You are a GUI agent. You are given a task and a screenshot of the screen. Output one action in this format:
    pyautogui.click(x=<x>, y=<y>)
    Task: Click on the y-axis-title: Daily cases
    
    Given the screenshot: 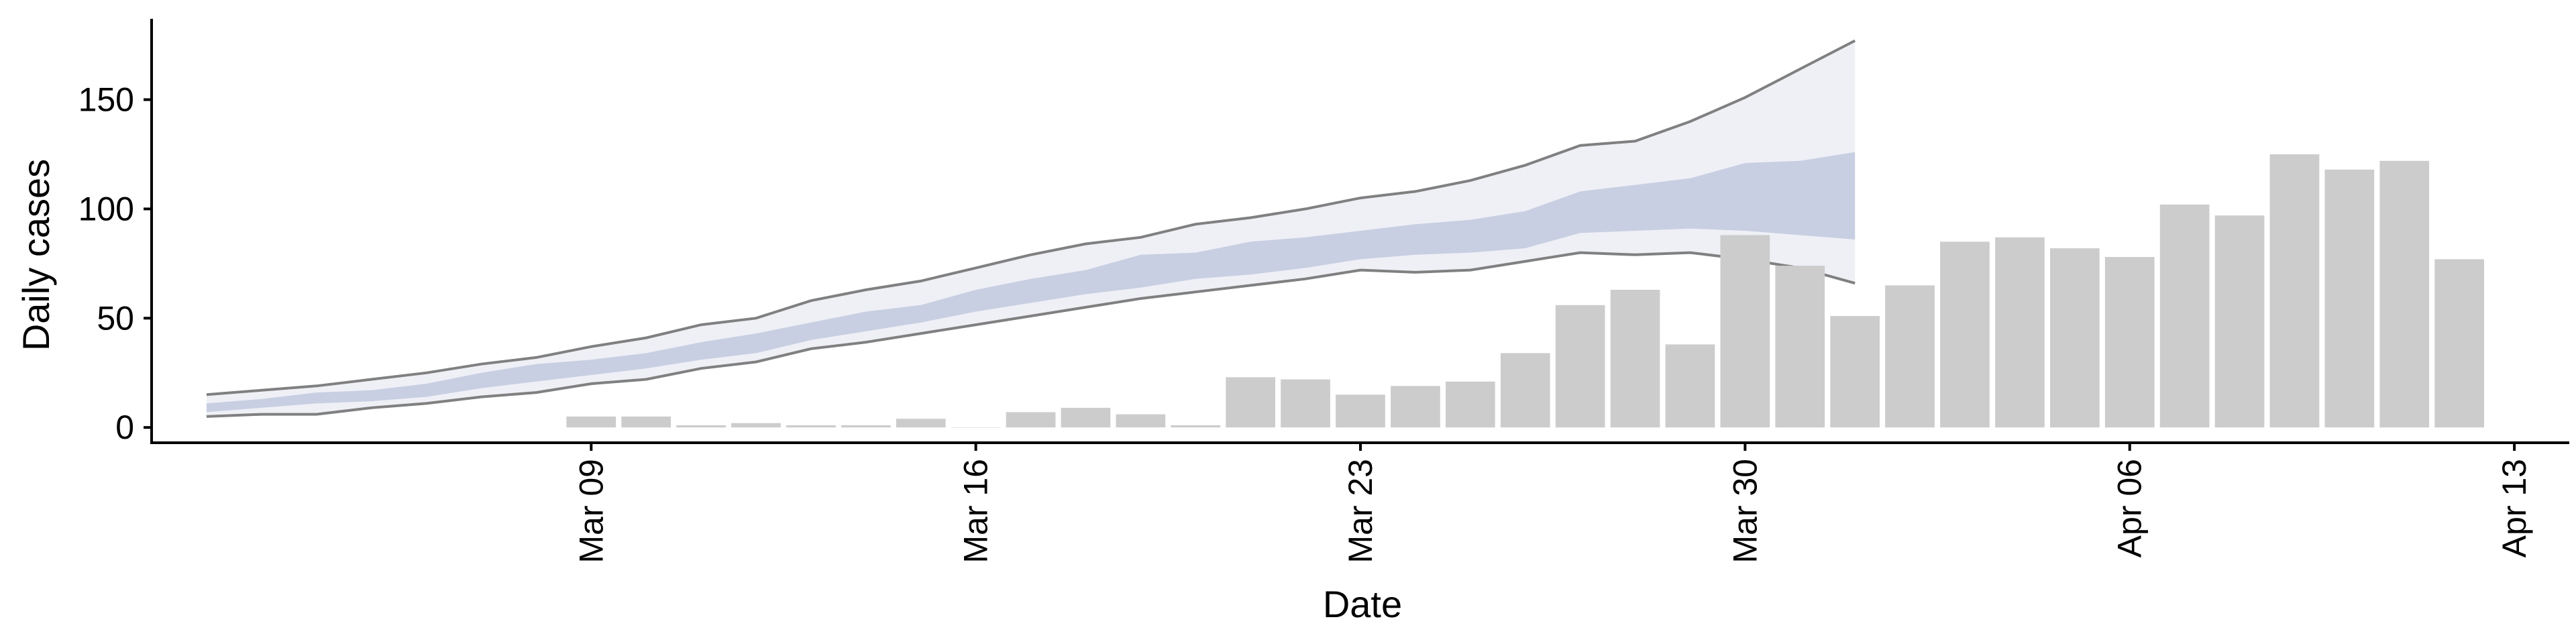 What is the action you would take?
    pyautogui.click(x=36, y=255)
    